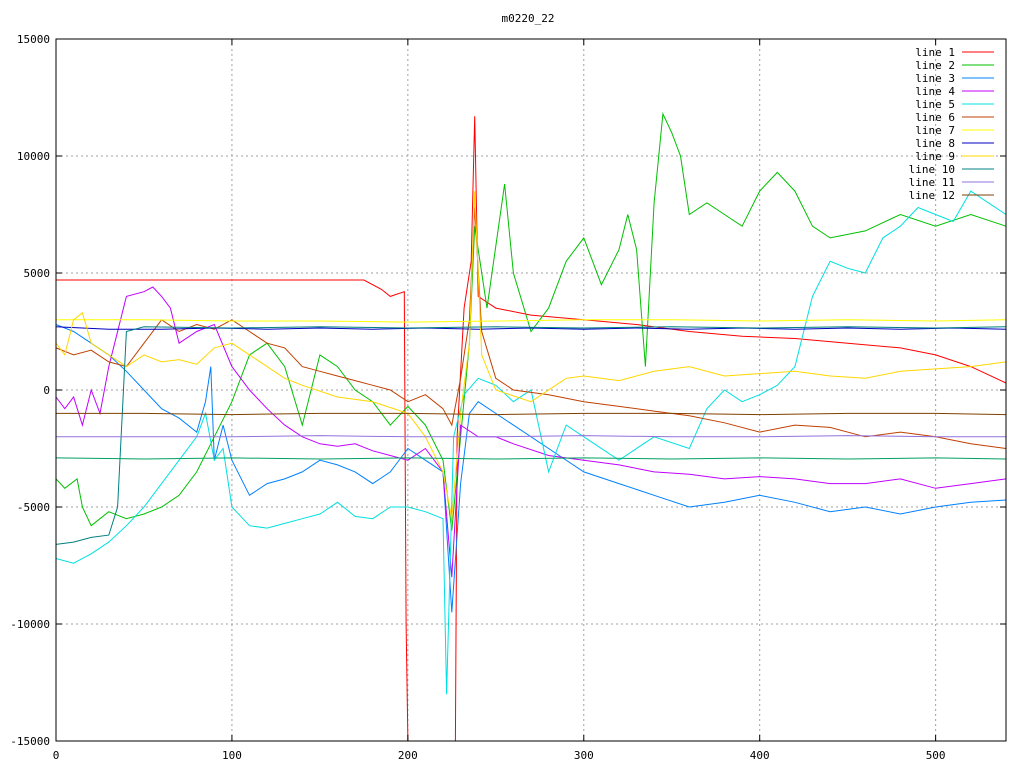 The image size is (1024, 768). What do you see at coordinates (936, 755) in the screenshot?
I see `x-tick-label: 500` at bounding box center [936, 755].